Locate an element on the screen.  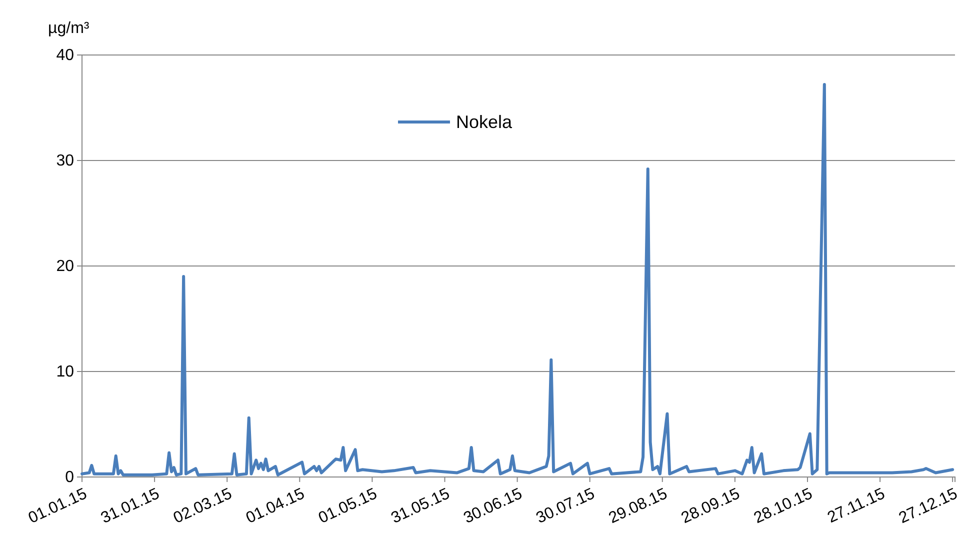
y-tick-label: 30 is located at coordinates (65, 161).